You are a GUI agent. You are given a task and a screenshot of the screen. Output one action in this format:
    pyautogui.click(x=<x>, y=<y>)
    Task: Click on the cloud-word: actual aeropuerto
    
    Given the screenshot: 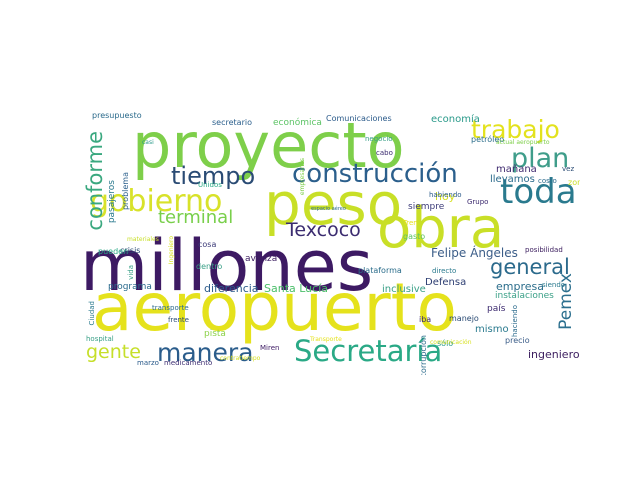 What is the action you would take?
    pyautogui.click(x=523, y=142)
    